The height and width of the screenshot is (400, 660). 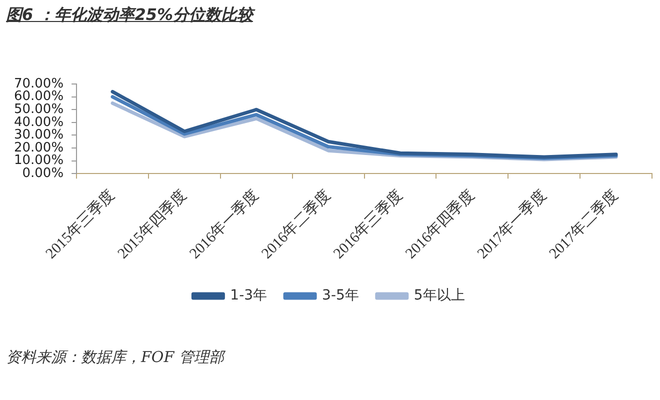 I want to click on y-tick-label: 10.00%, so click(x=39, y=160).